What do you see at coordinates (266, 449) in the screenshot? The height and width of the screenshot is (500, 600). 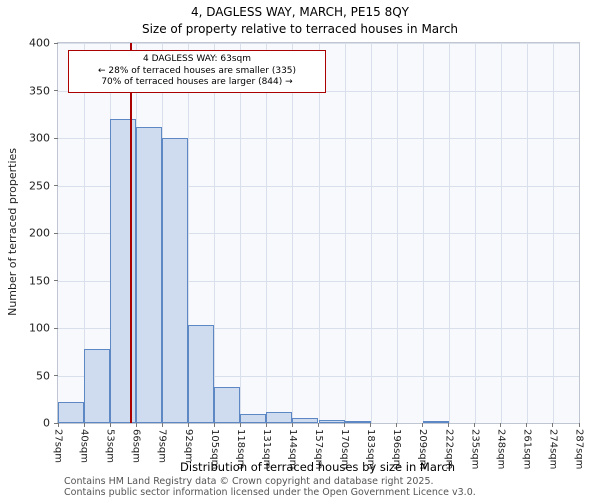 I see `x-tick-label: 131sqm` at bounding box center [266, 449].